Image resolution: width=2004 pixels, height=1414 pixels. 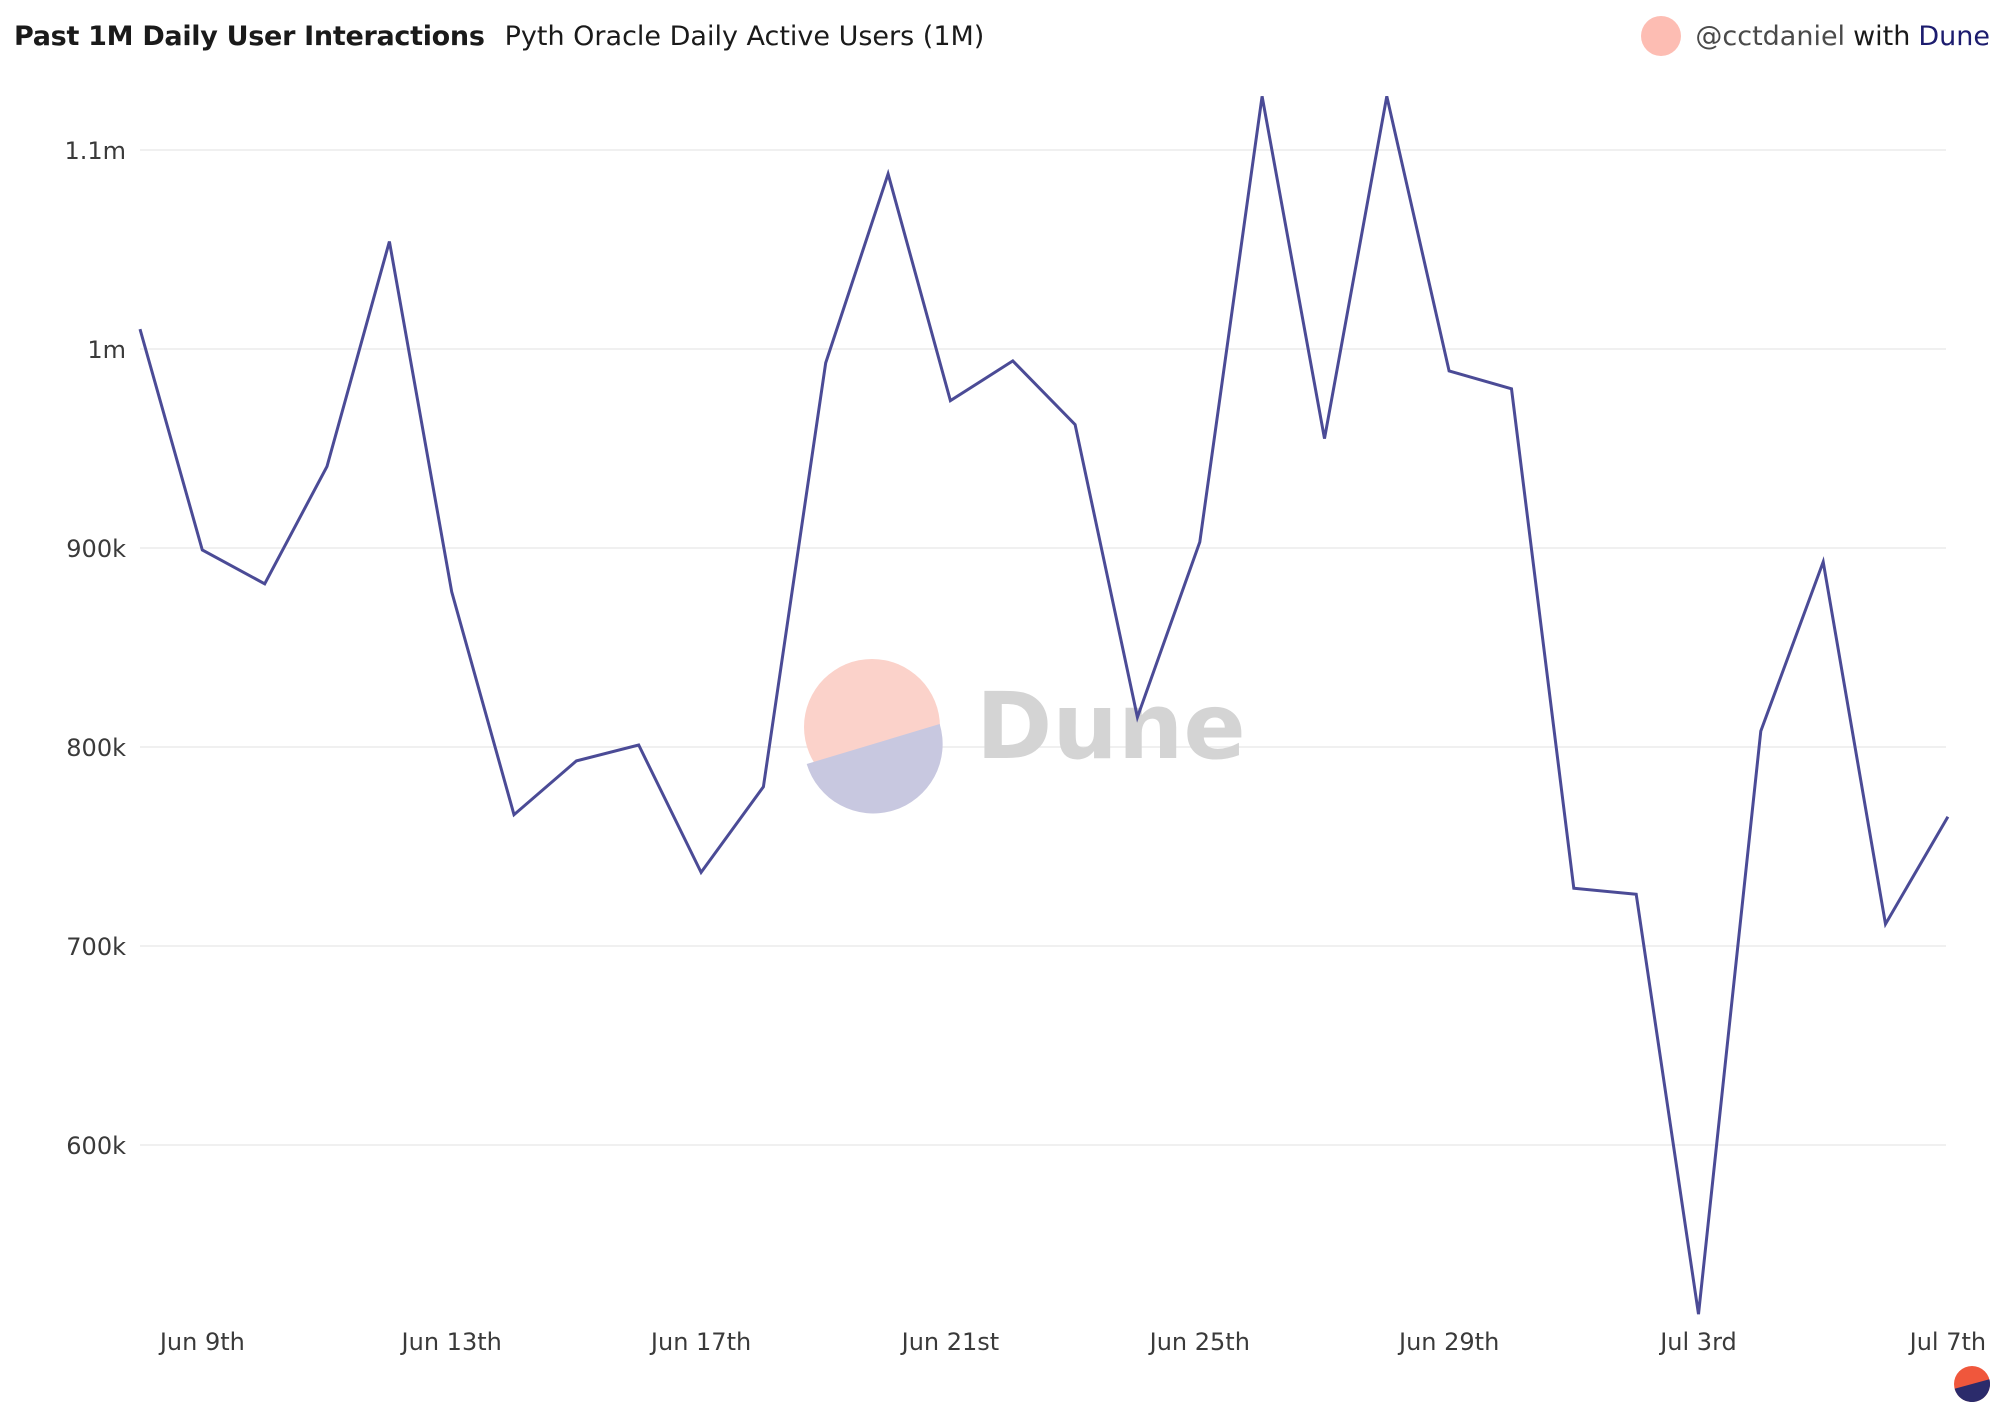 What do you see at coordinates (96, 947) in the screenshot?
I see `y-tick-label: 700k` at bounding box center [96, 947].